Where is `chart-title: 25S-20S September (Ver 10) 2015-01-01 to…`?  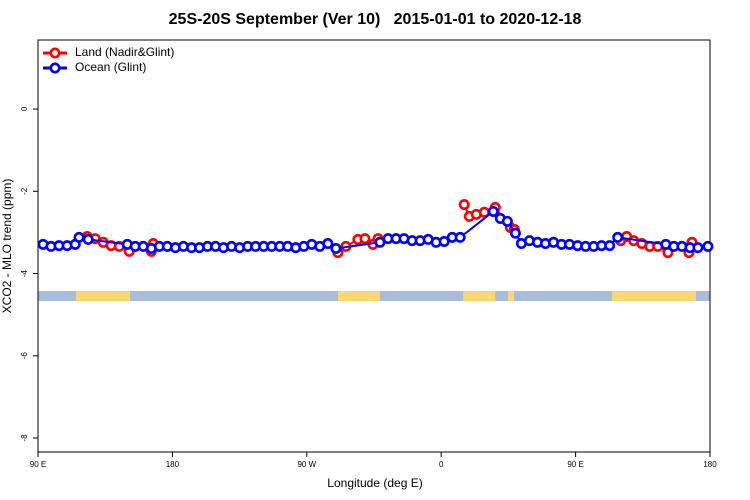
chart-title: 25S-20S September (Ver 10) 2015-01-01 to… is located at coordinates (375, 19).